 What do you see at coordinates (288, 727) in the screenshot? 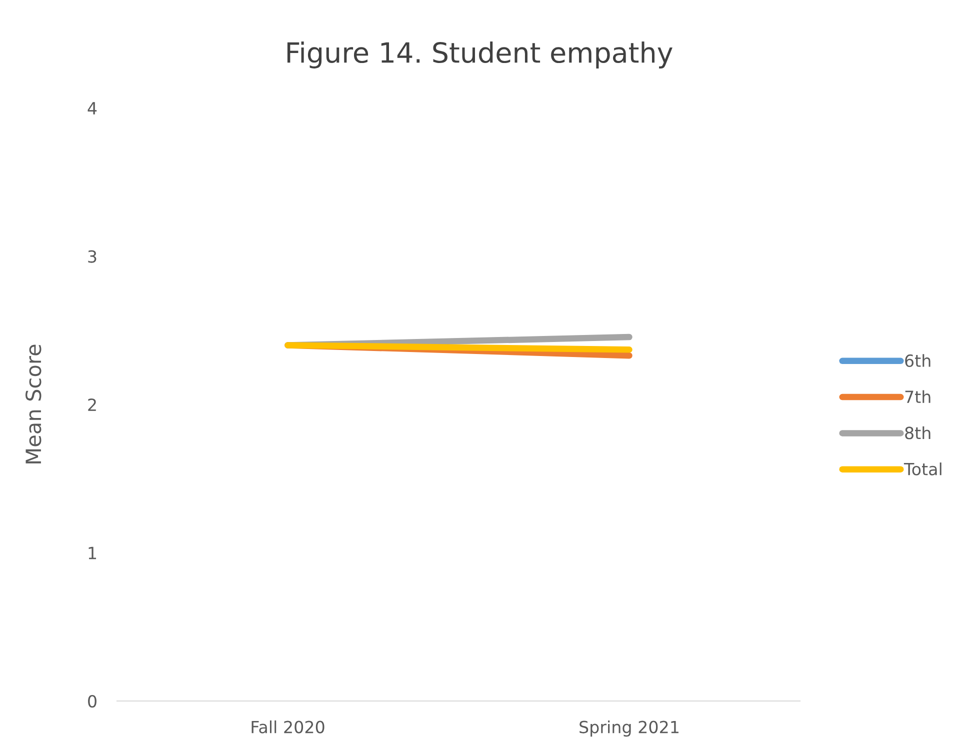
I see `x-tick-label: Fall 2020` at bounding box center [288, 727].